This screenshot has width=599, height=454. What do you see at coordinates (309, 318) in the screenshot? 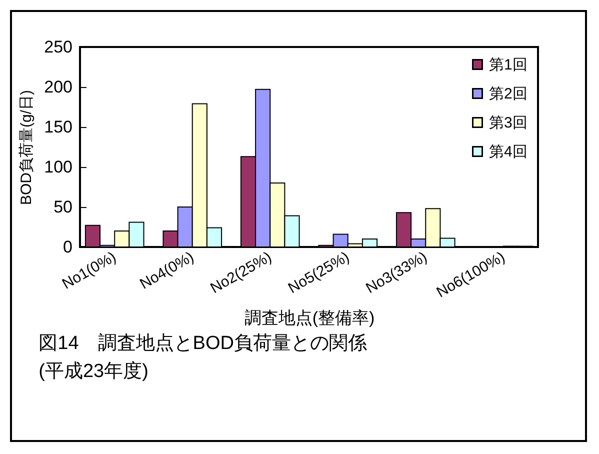
I see `x-axis-title: 調査地点(整備率)` at bounding box center [309, 318].